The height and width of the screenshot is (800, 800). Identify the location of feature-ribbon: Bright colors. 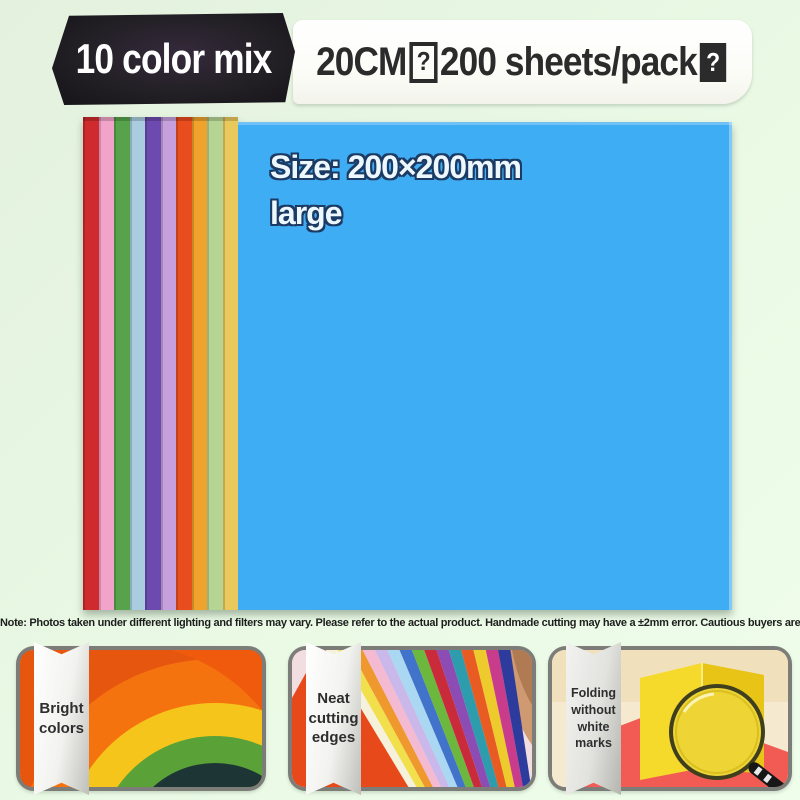
(61, 718).